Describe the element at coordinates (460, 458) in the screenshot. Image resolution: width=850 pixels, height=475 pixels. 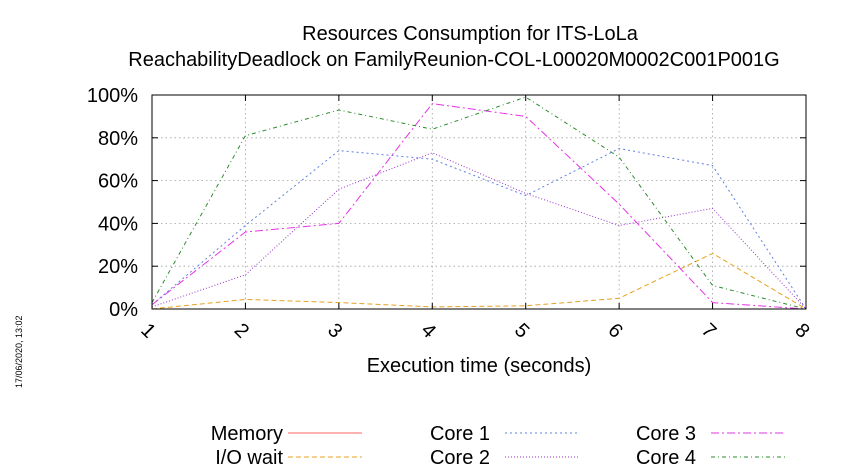
I see `legend-label-core-2: Core 2` at that location.